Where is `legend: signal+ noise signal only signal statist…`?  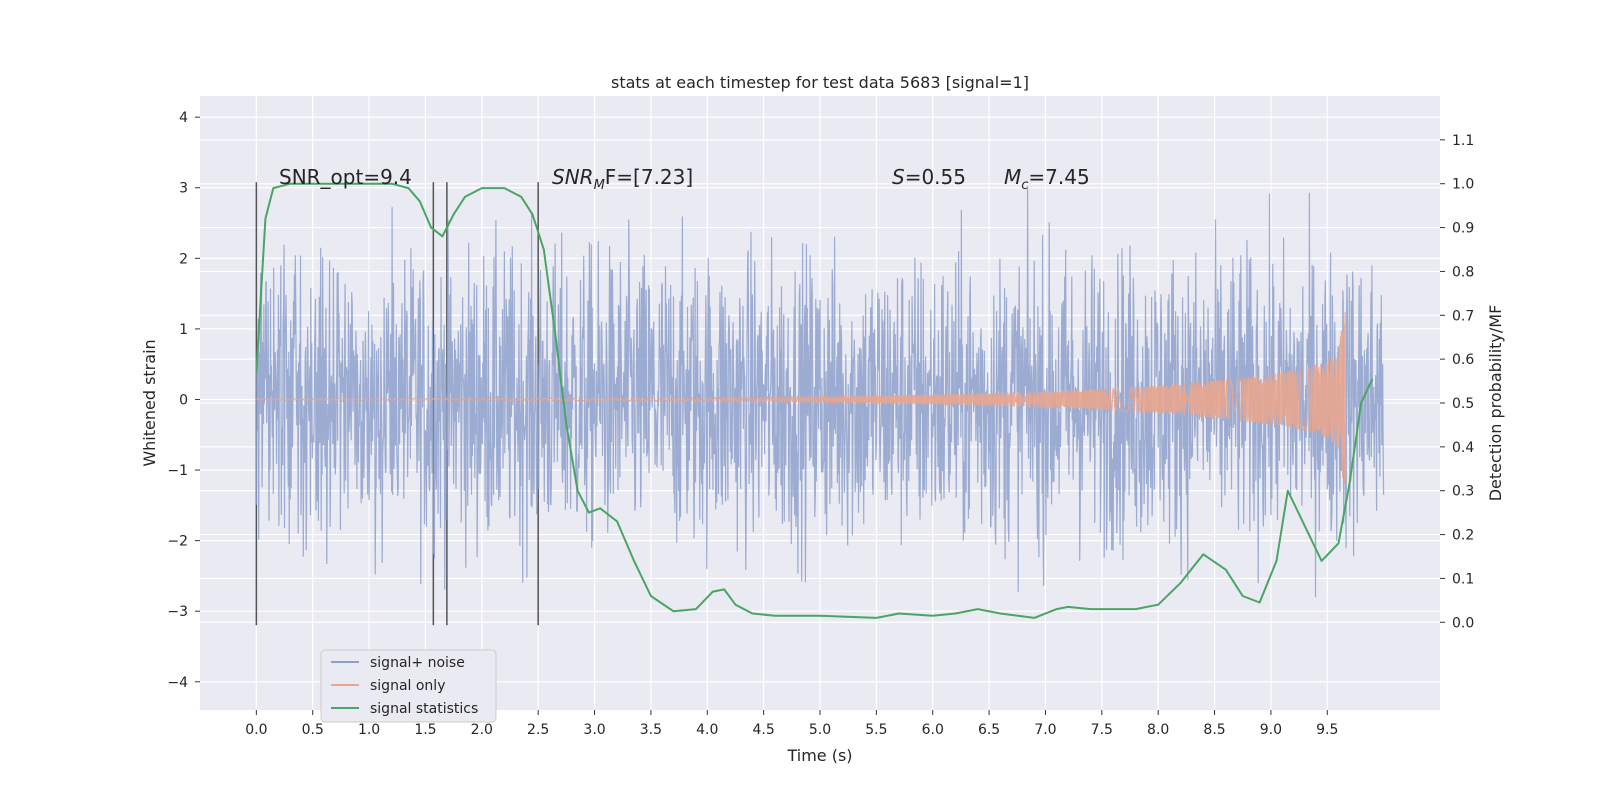
legend: signal+ noise signal only signal statist… is located at coordinates (408, 686).